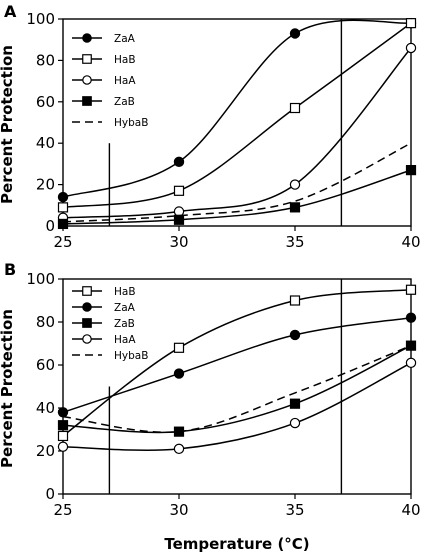 This screenshot has width=425, height=556. I want to click on series-line-zaa, so click(237, 365).